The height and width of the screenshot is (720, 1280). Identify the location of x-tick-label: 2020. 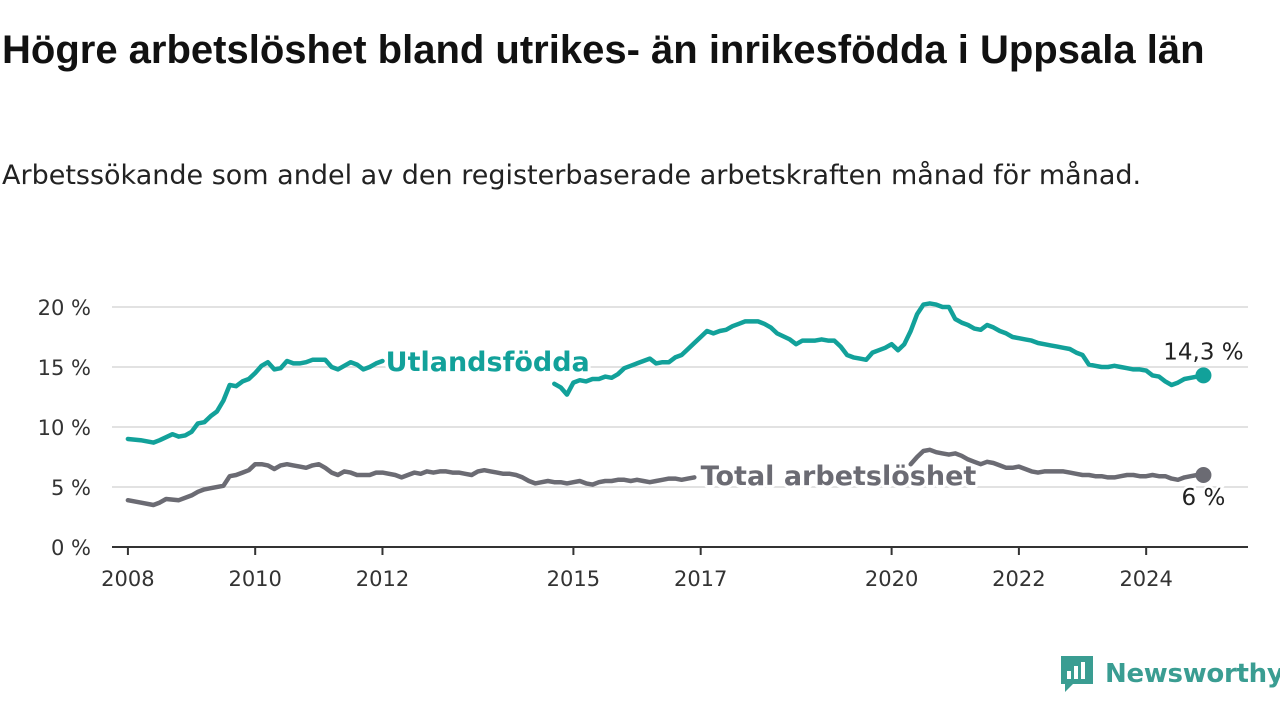
(891, 579).